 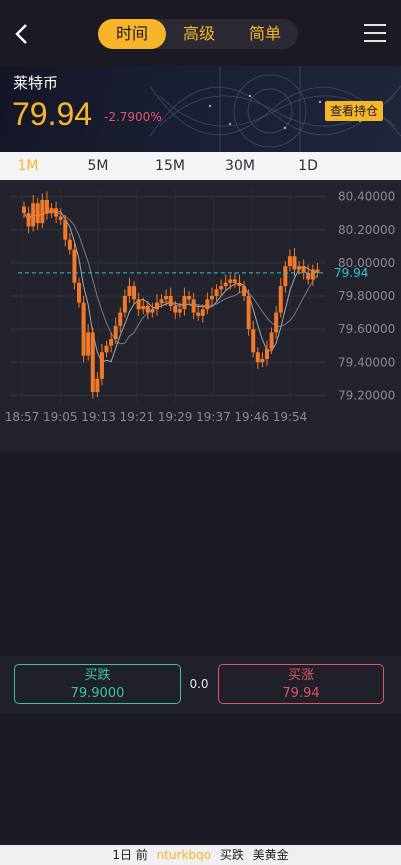 I want to click on interval-15m: 15M, so click(x=170, y=166).